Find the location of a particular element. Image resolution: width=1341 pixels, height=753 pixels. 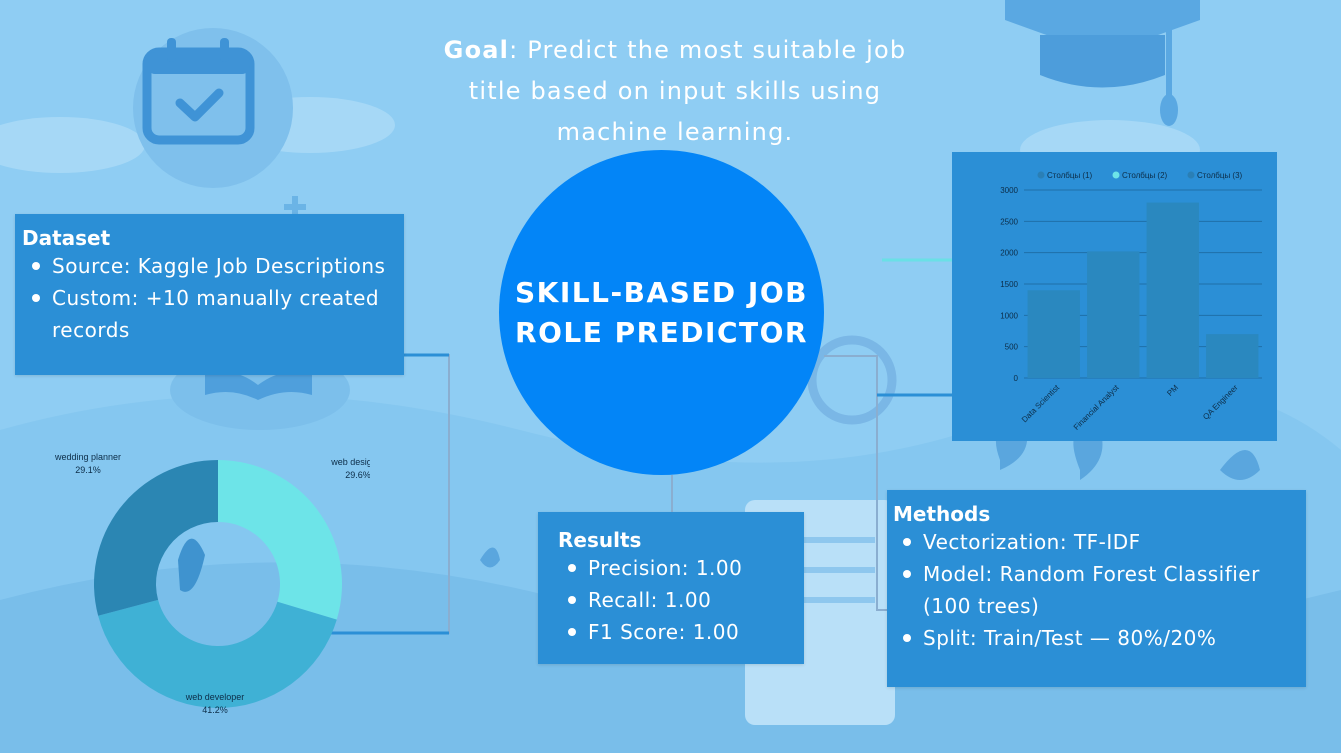

list-item: Split: Train/Test — 80%/20% is located at coordinates (1099, 638).